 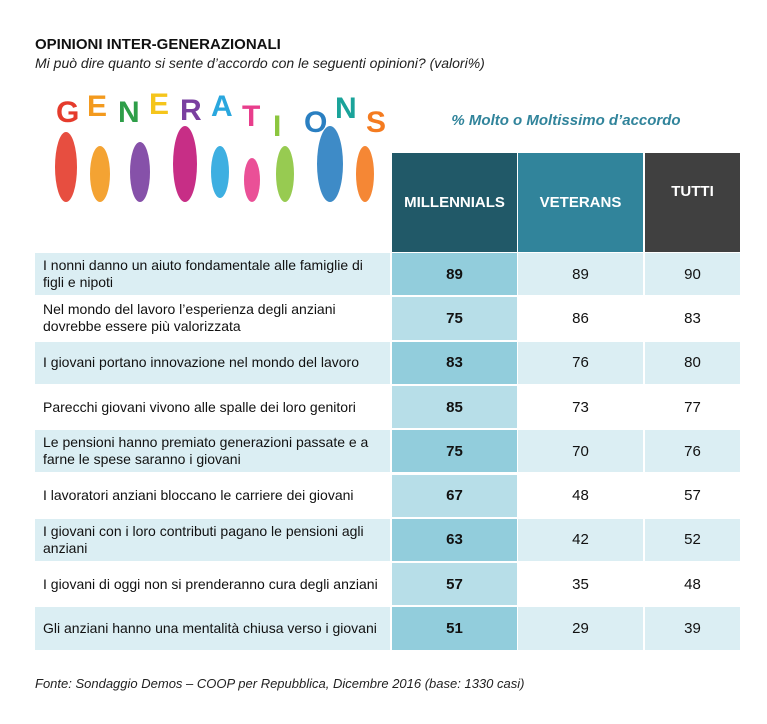 What do you see at coordinates (566, 120) in the screenshot?
I see `measure-label: % Molto o Moltissimo d’accordo` at bounding box center [566, 120].